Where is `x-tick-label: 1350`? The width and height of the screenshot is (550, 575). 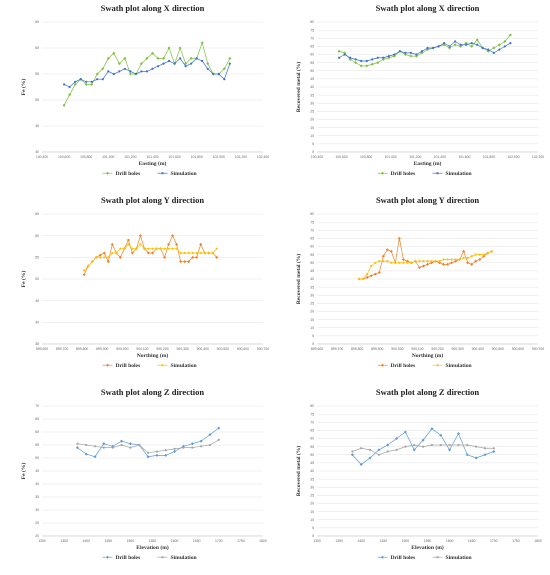
x-tick-label: 1350 is located at coordinates (64, 541).